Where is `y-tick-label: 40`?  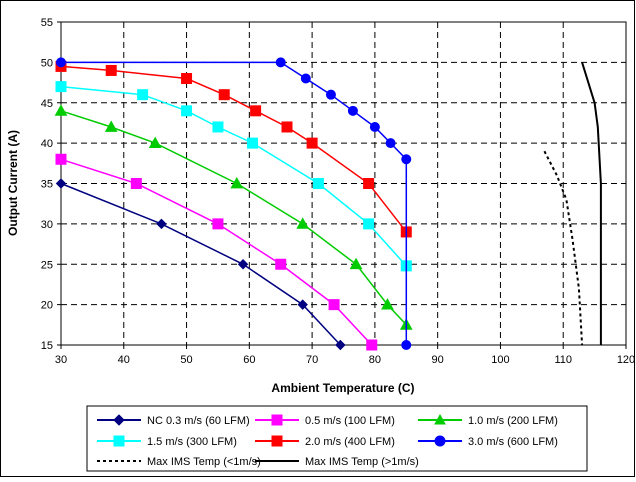 y-tick-label: 40 is located at coordinates (47, 144).